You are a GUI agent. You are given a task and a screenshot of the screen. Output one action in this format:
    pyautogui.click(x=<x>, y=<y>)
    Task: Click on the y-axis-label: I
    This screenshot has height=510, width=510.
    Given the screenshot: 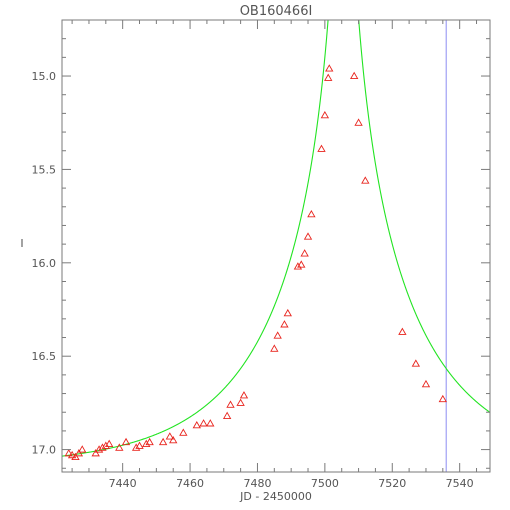 What is the action you would take?
    pyautogui.click(x=21, y=243)
    